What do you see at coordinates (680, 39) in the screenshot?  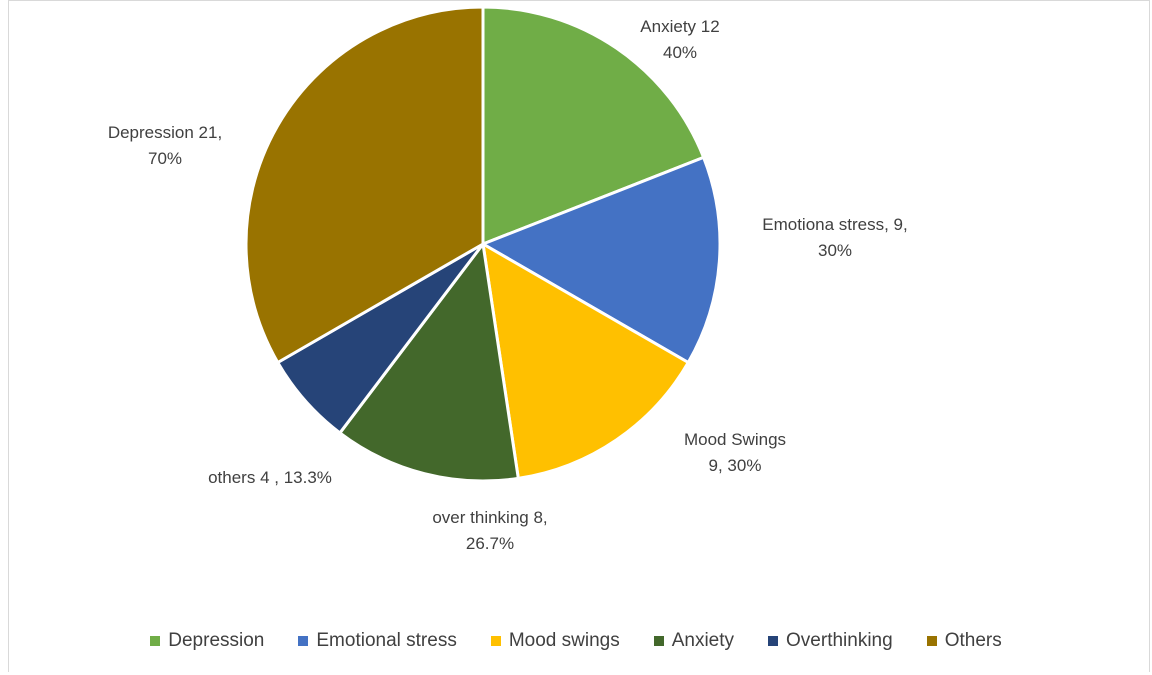 I see `data-label-anxiety: Anxiety 12 40%` at bounding box center [680, 39].